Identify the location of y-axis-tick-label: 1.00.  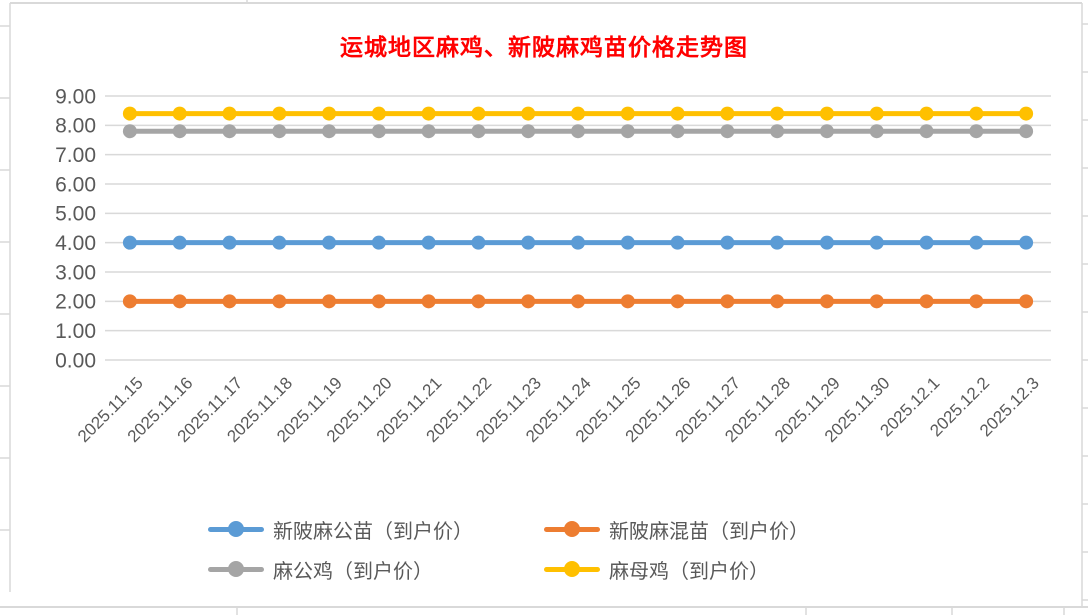
(75, 331).